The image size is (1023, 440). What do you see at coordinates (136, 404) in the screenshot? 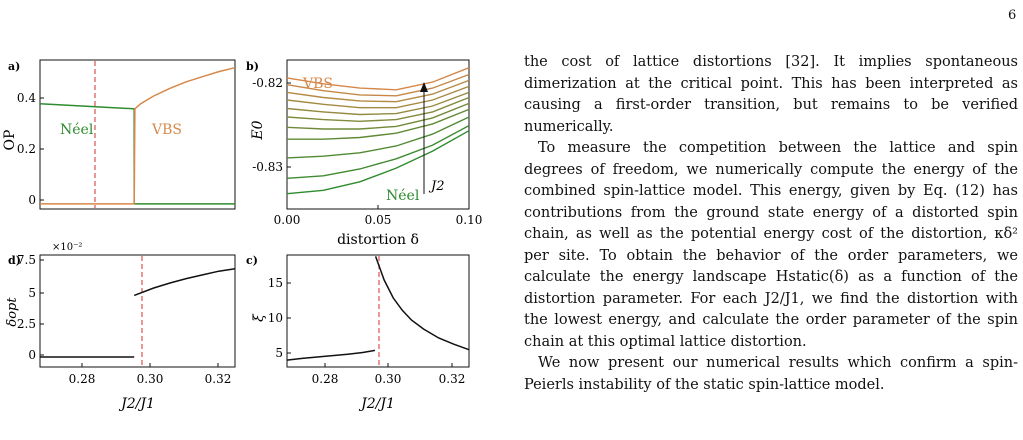
I see `panel-d-xlabel: J2/J1` at bounding box center [136, 404].